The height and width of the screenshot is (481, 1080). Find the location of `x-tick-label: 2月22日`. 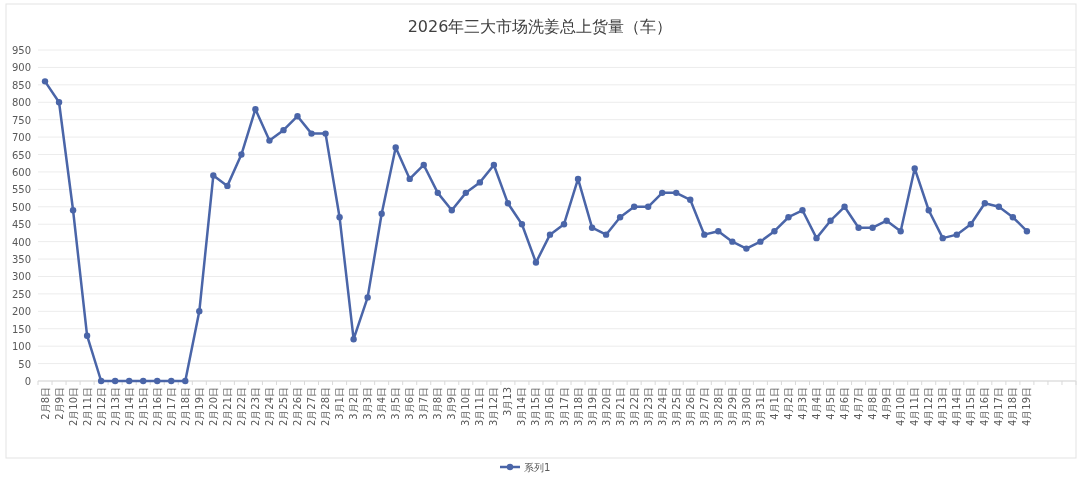

x-tick-label: 2月22日 is located at coordinates (241, 407).